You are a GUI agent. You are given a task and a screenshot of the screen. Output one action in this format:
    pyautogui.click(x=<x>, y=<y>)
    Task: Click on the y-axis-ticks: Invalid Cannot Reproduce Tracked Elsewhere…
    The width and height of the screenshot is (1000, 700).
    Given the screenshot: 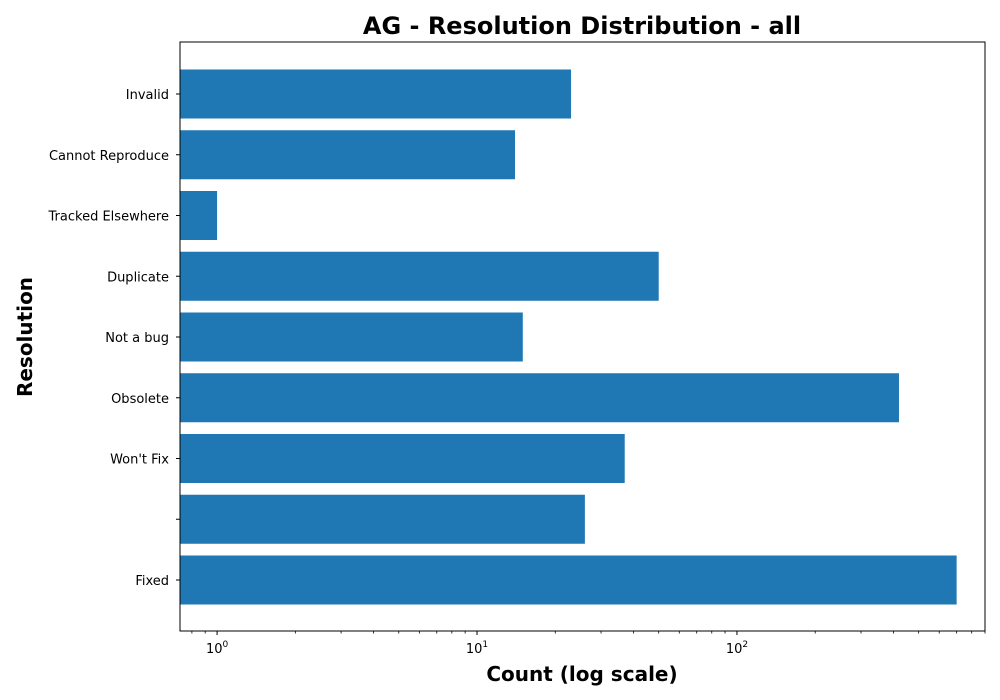 What is the action you would take?
    pyautogui.click(x=114, y=338)
    